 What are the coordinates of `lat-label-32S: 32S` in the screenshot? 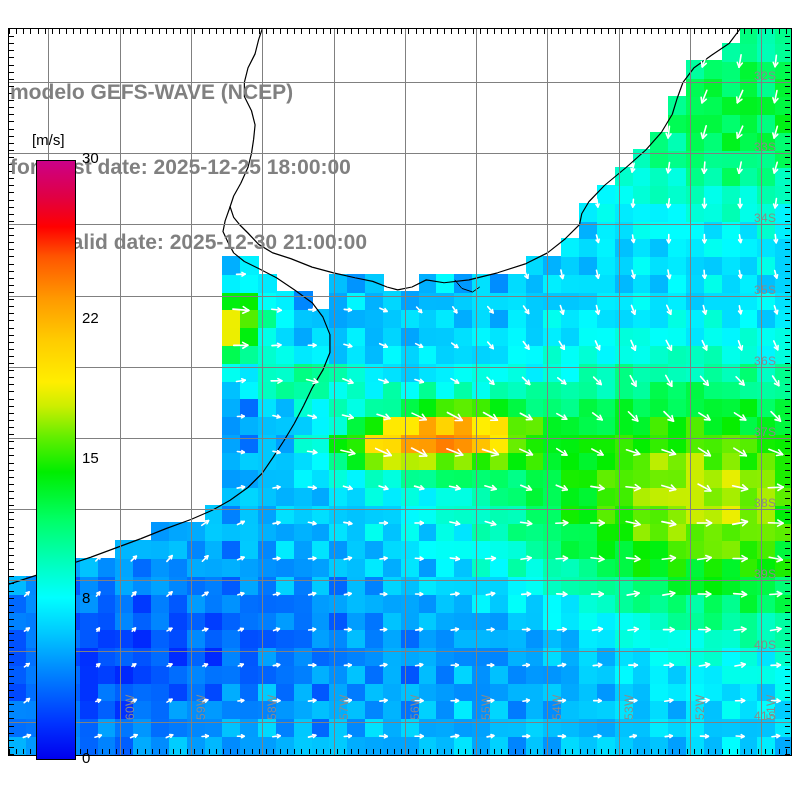 It's located at (765, 76).